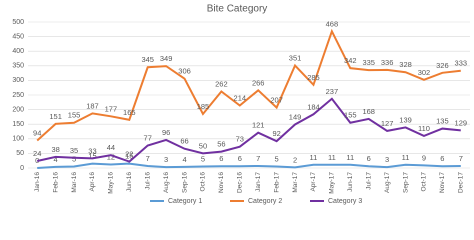 The width and height of the screenshot is (474, 240). What do you see at coordinates (18, 51) in the screenshot?
I see `y-tick-label: 400` at bounding box center [18, 51].